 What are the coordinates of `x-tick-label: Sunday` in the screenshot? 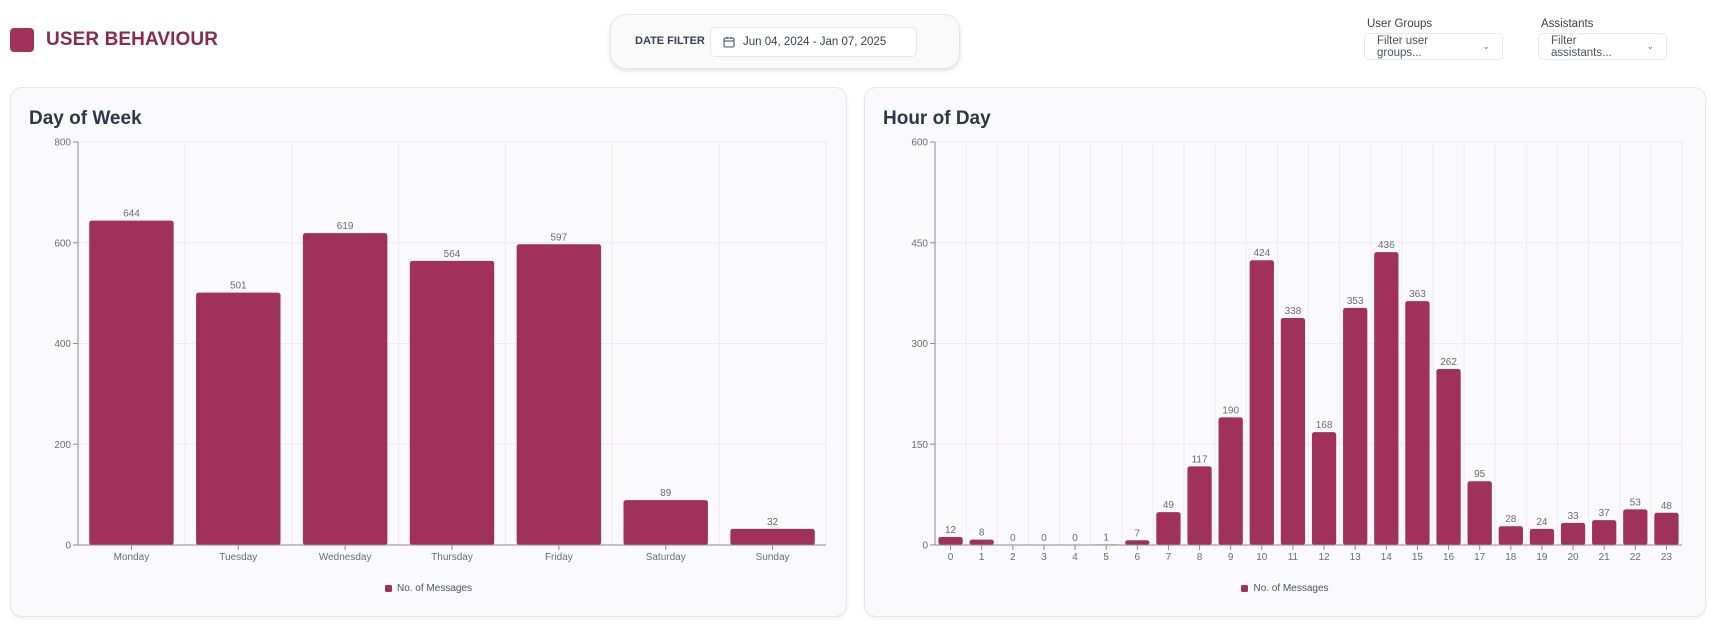 It's located at (773, 557).